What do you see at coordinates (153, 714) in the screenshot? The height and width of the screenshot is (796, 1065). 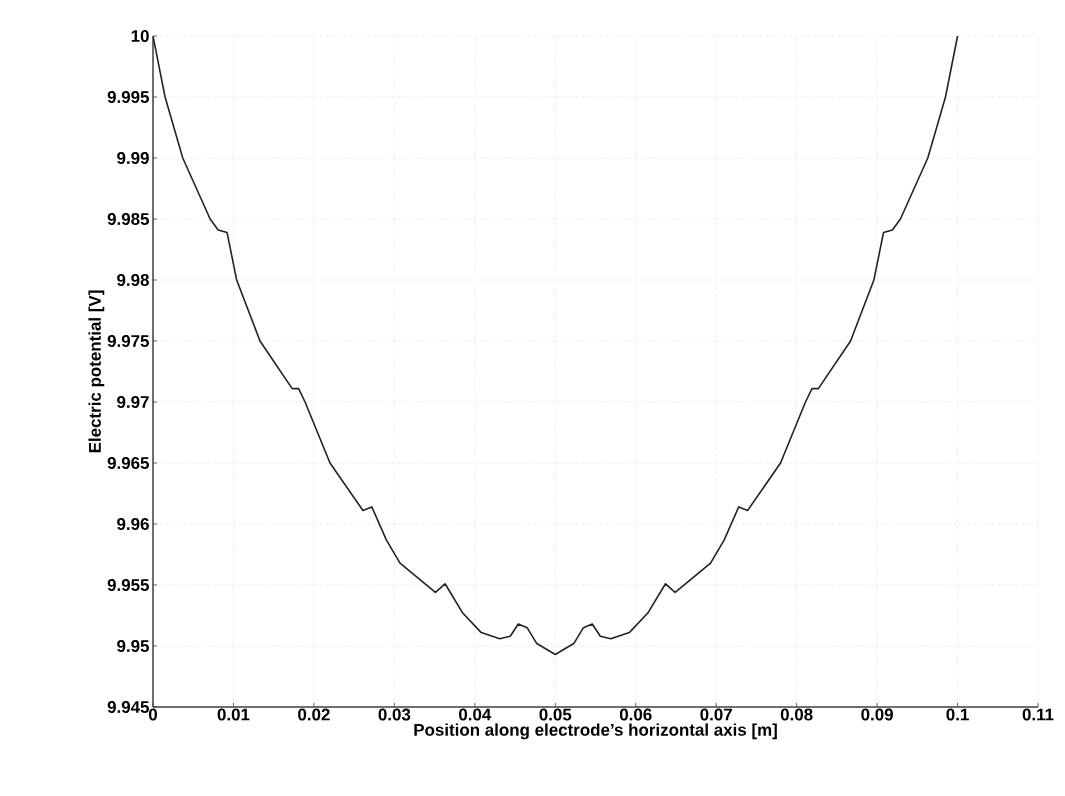 I see `x-tick-label: 0` at bounding box center [153, 714].